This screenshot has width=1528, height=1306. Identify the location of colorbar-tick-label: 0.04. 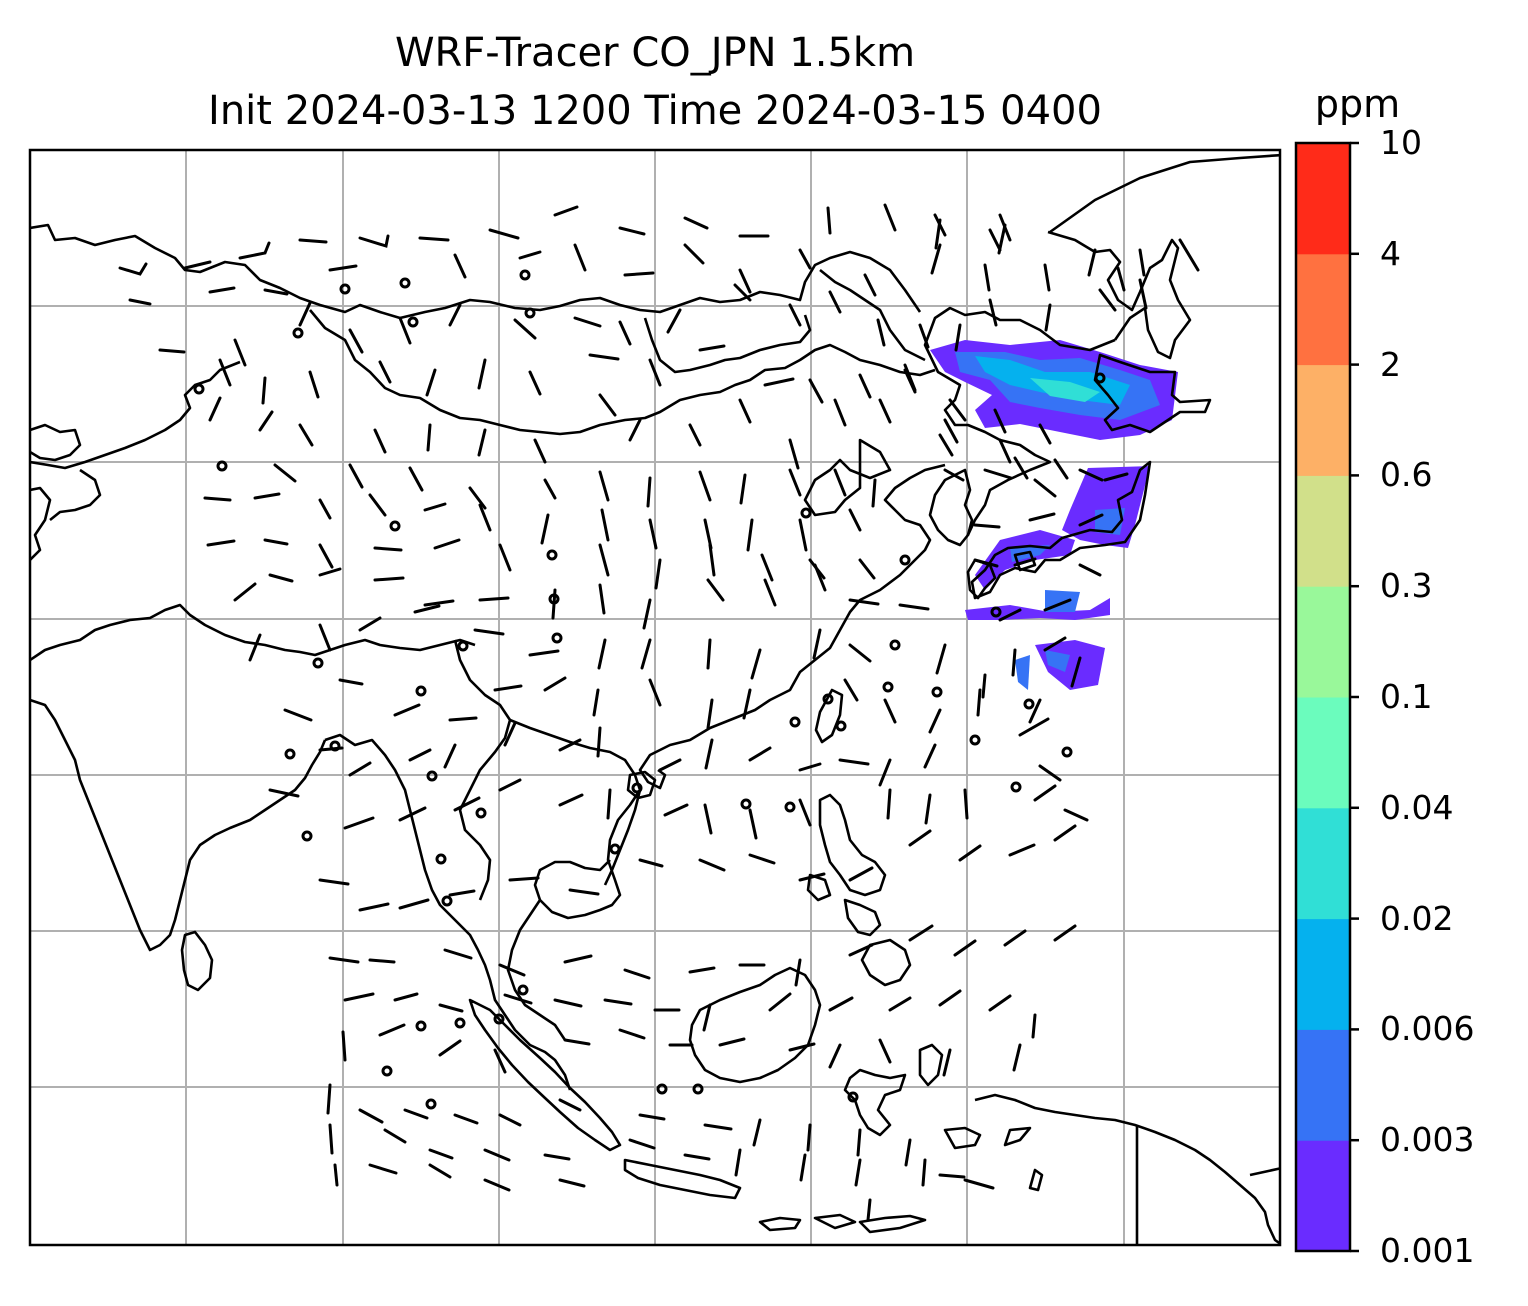
(1417, 807).